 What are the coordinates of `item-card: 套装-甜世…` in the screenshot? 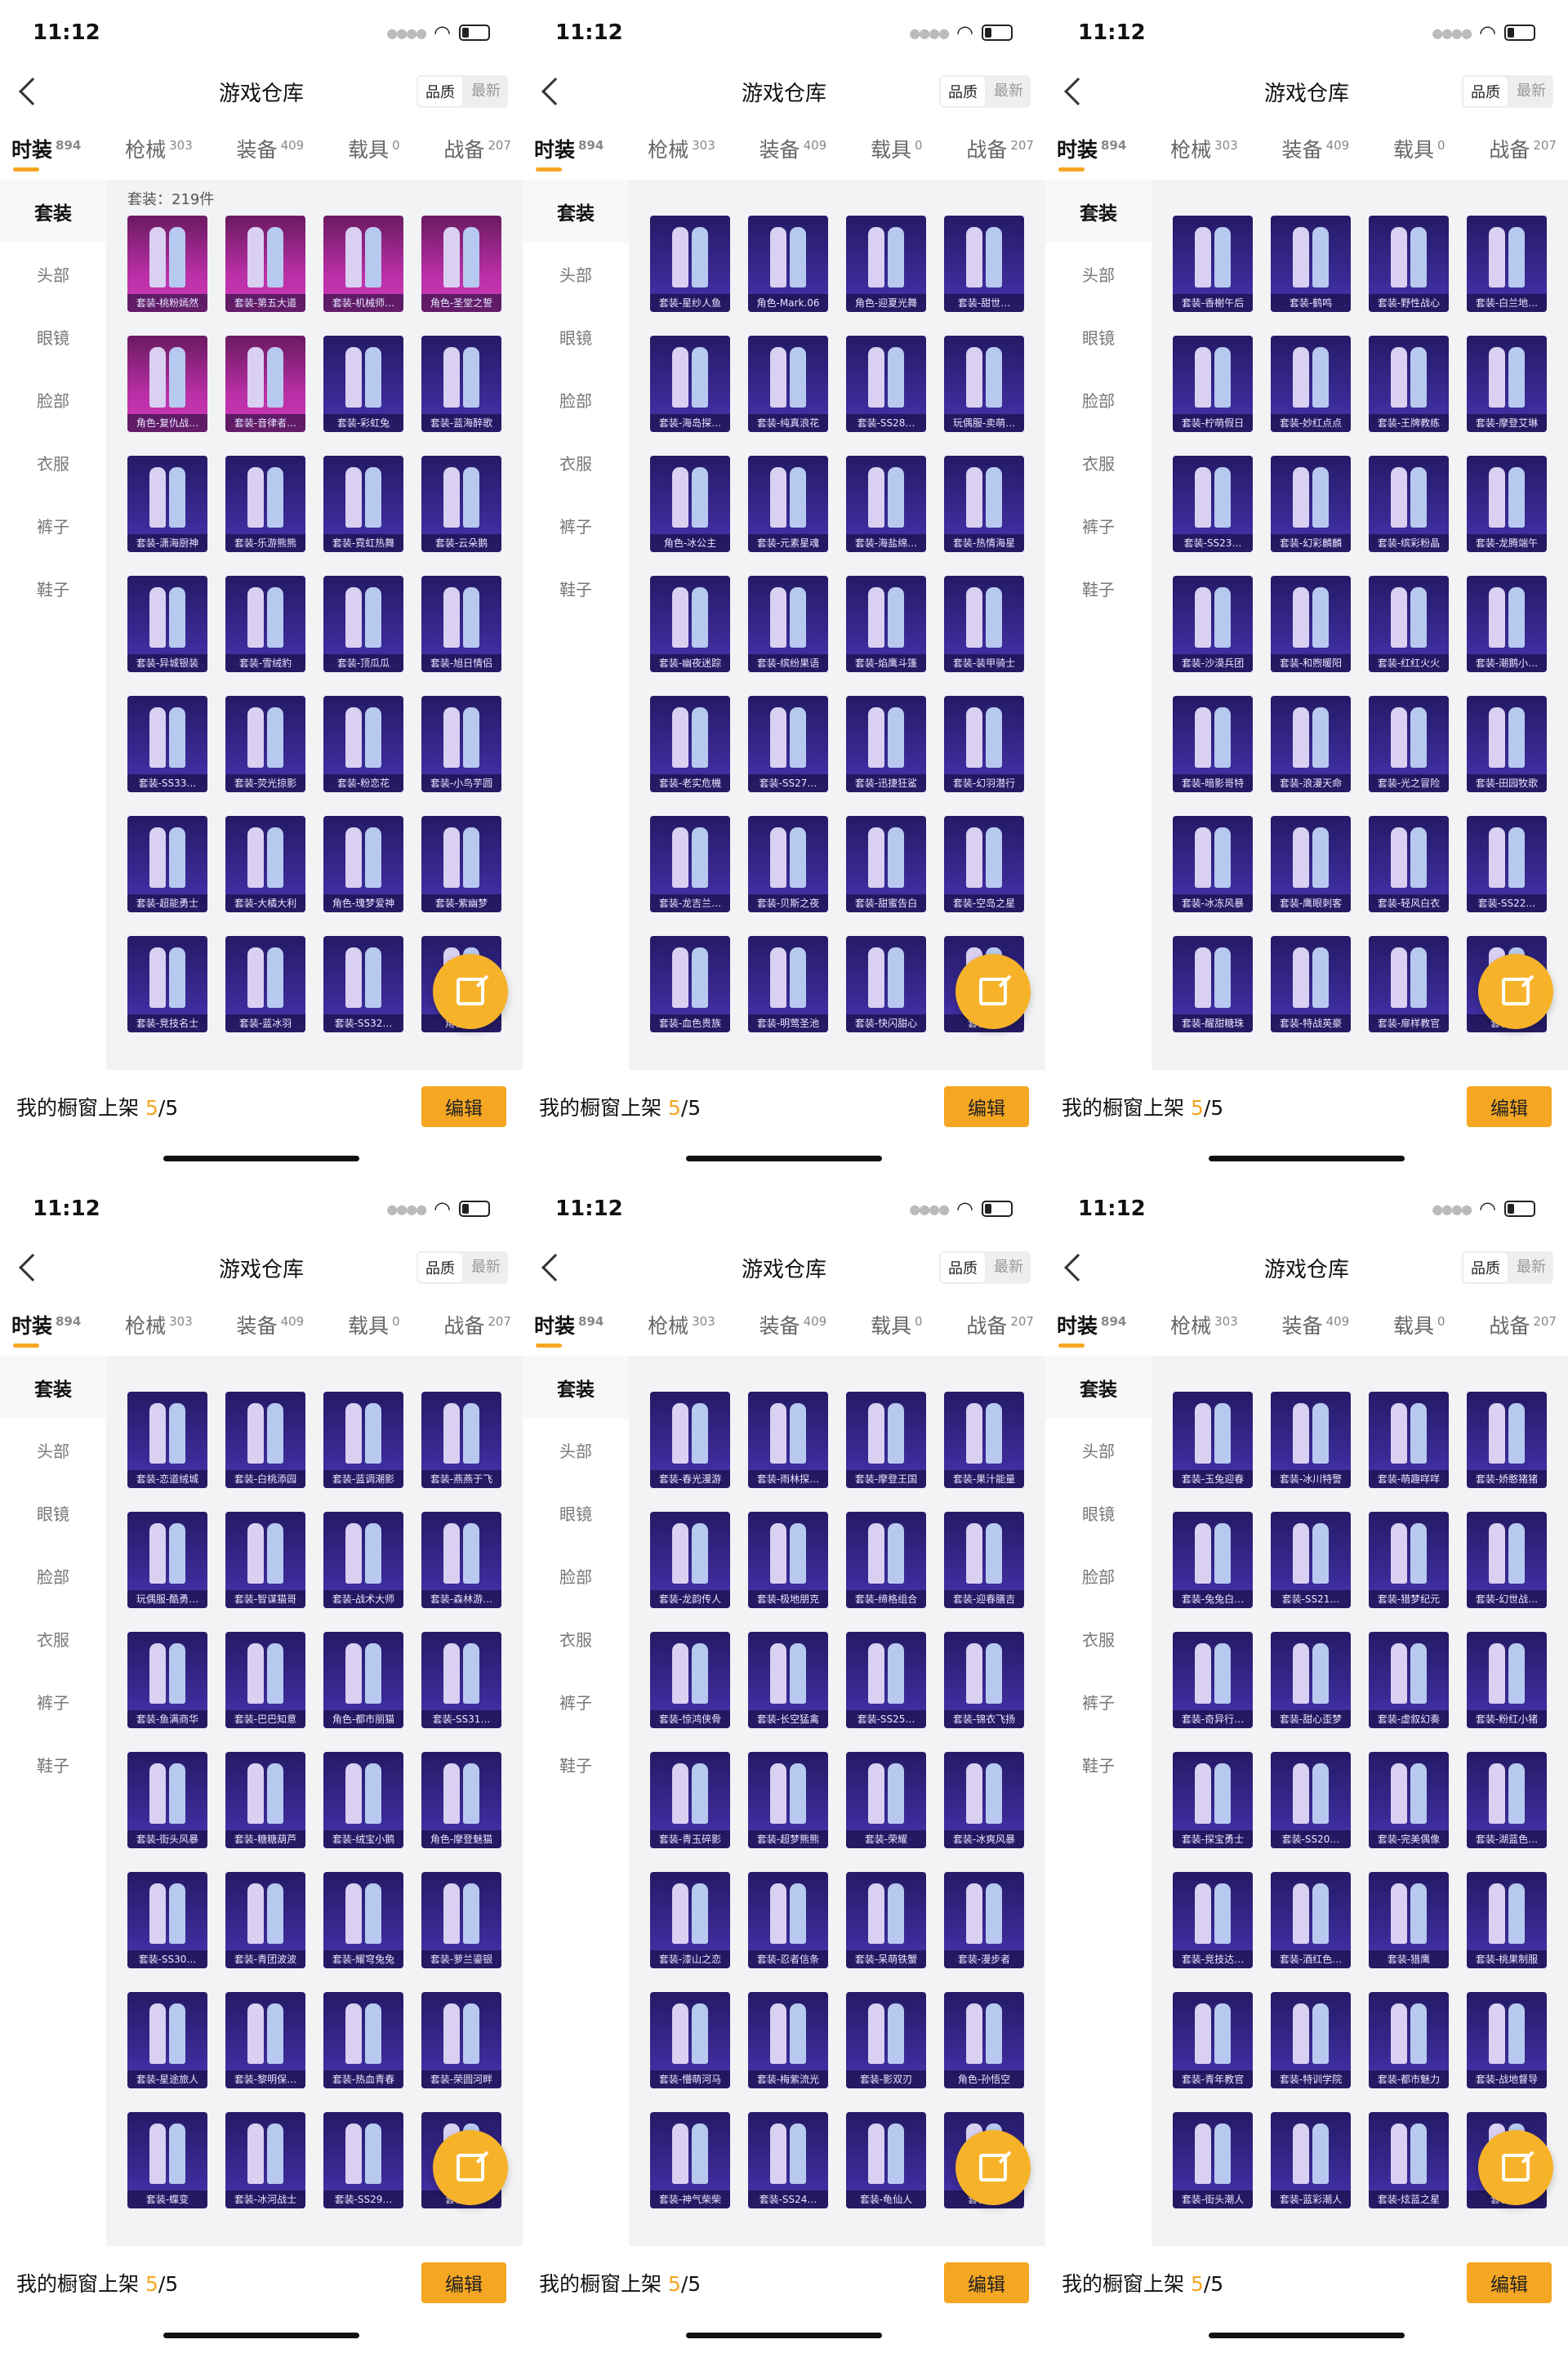 It's located at (984, 264).